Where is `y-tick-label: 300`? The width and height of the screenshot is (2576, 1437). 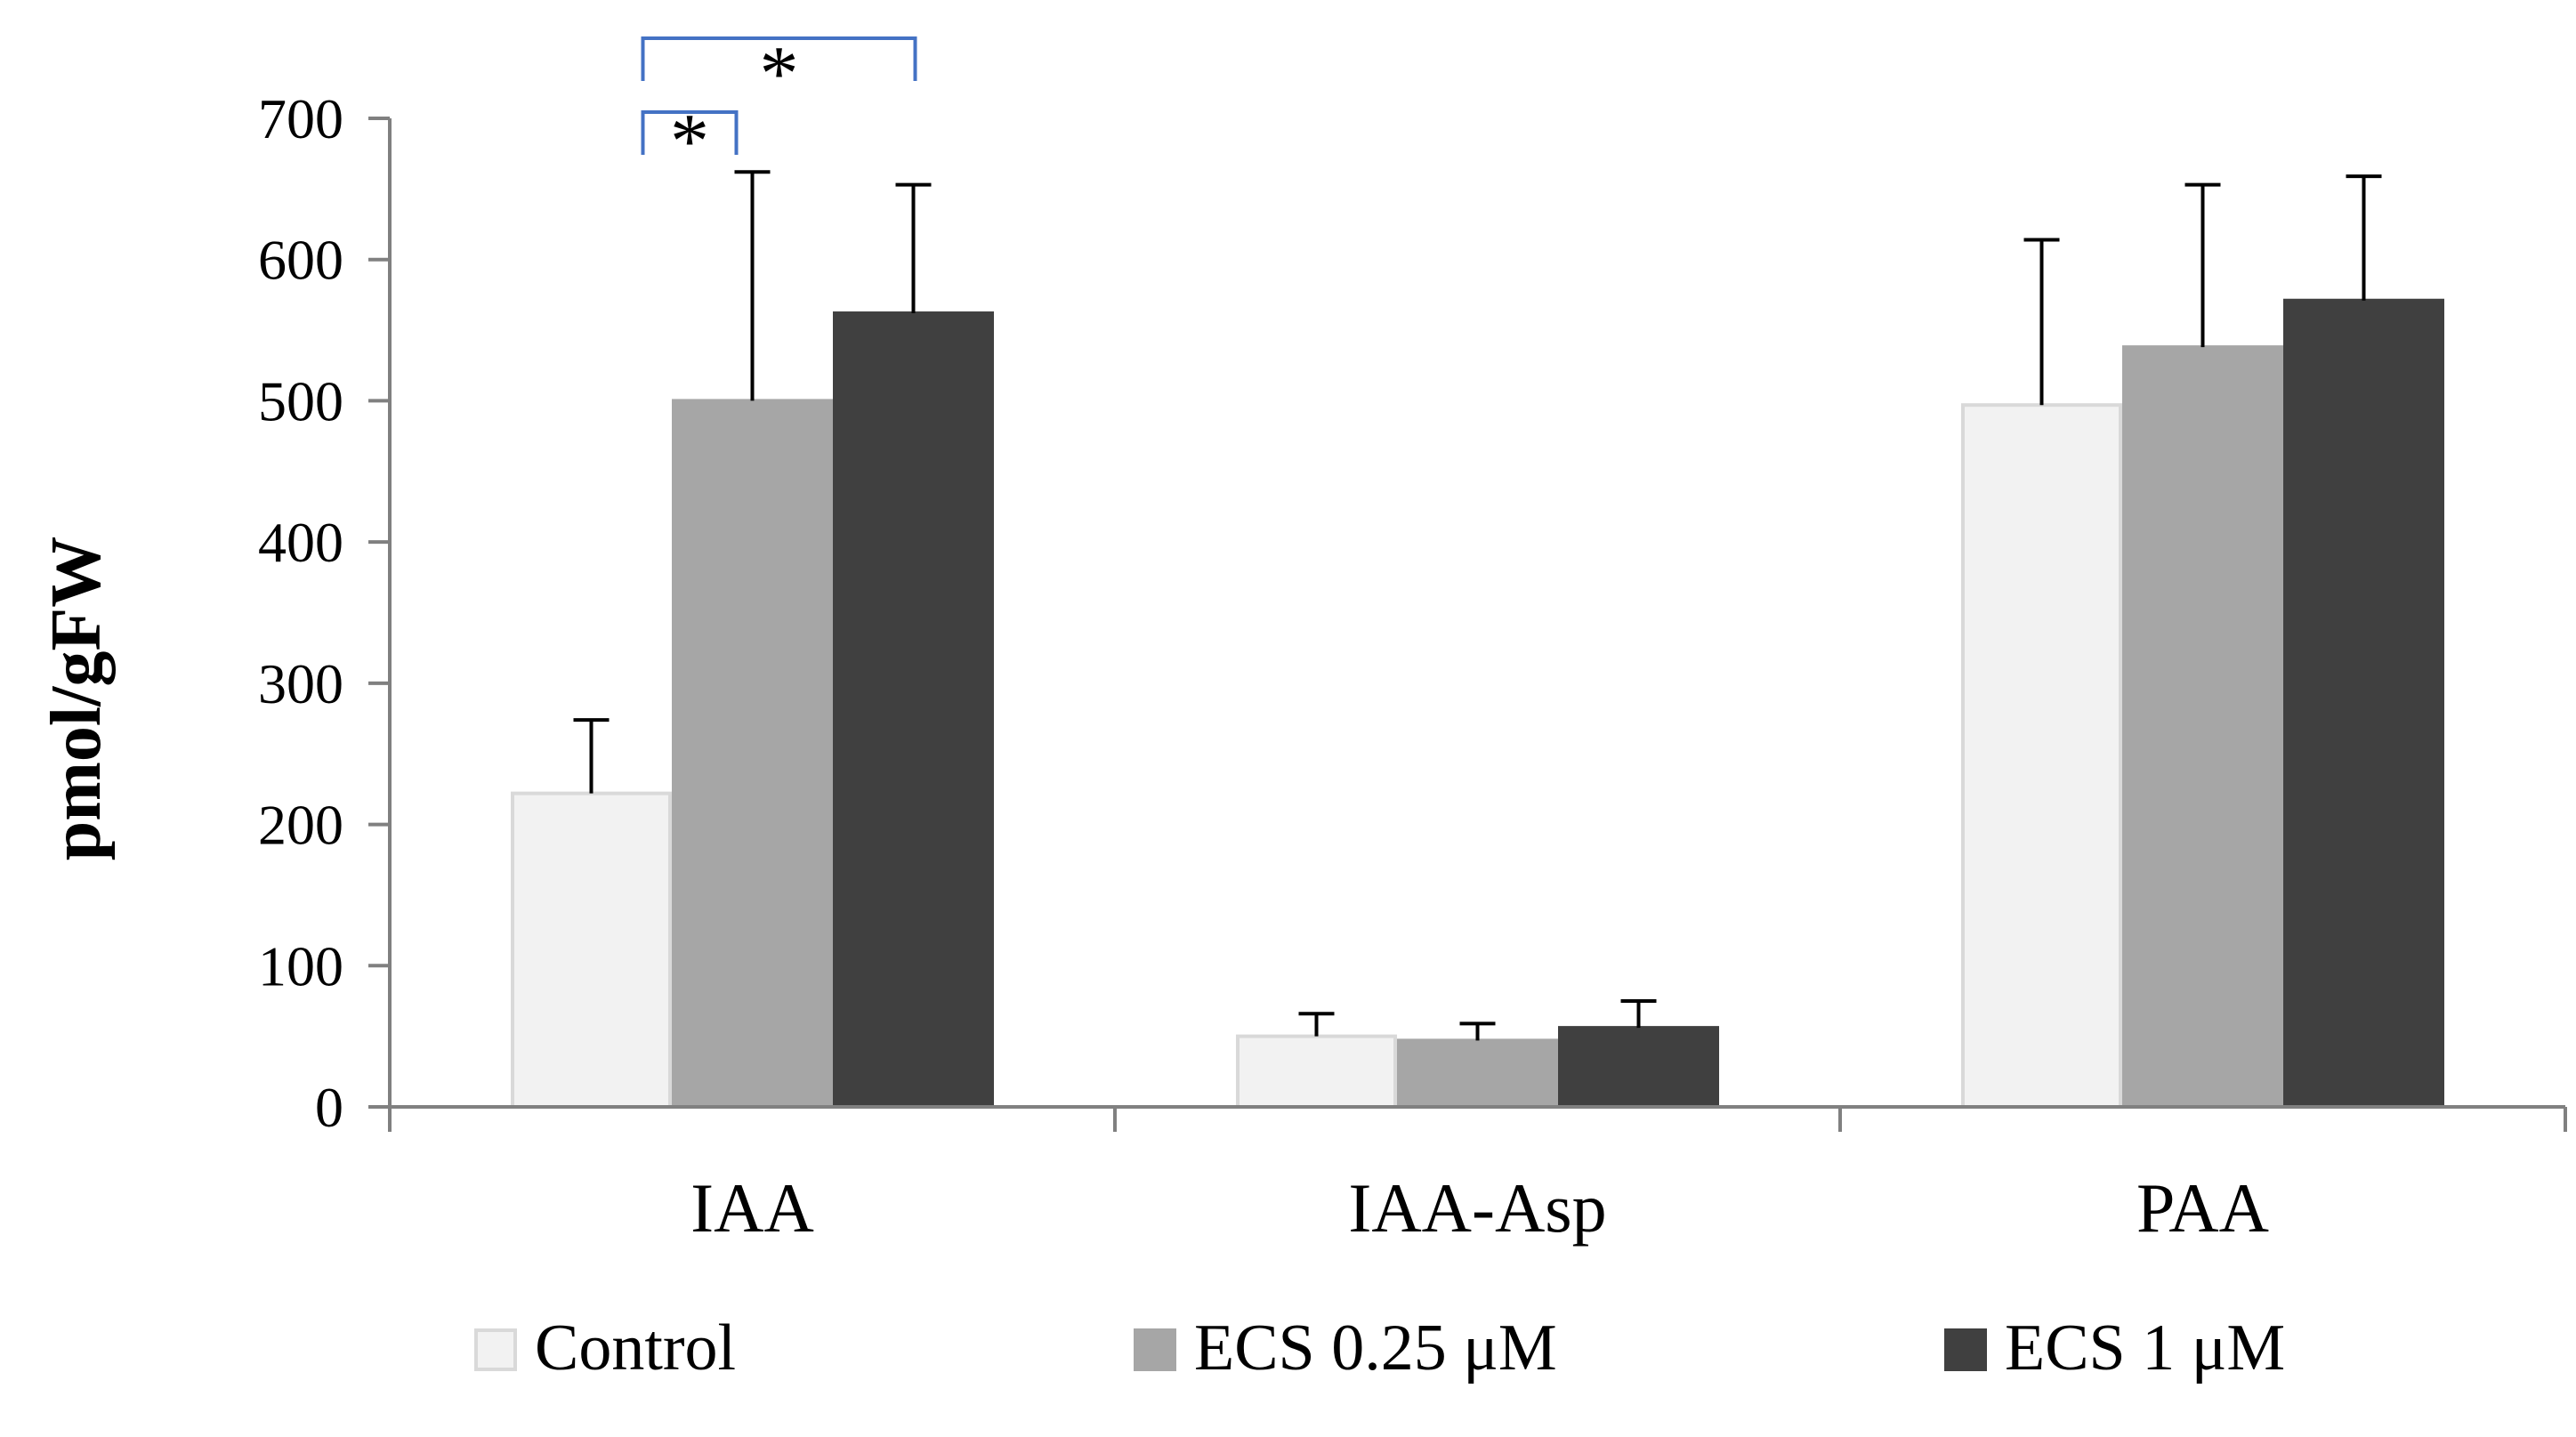
y-tick-label: 300 is located at coordinates (300, 683).